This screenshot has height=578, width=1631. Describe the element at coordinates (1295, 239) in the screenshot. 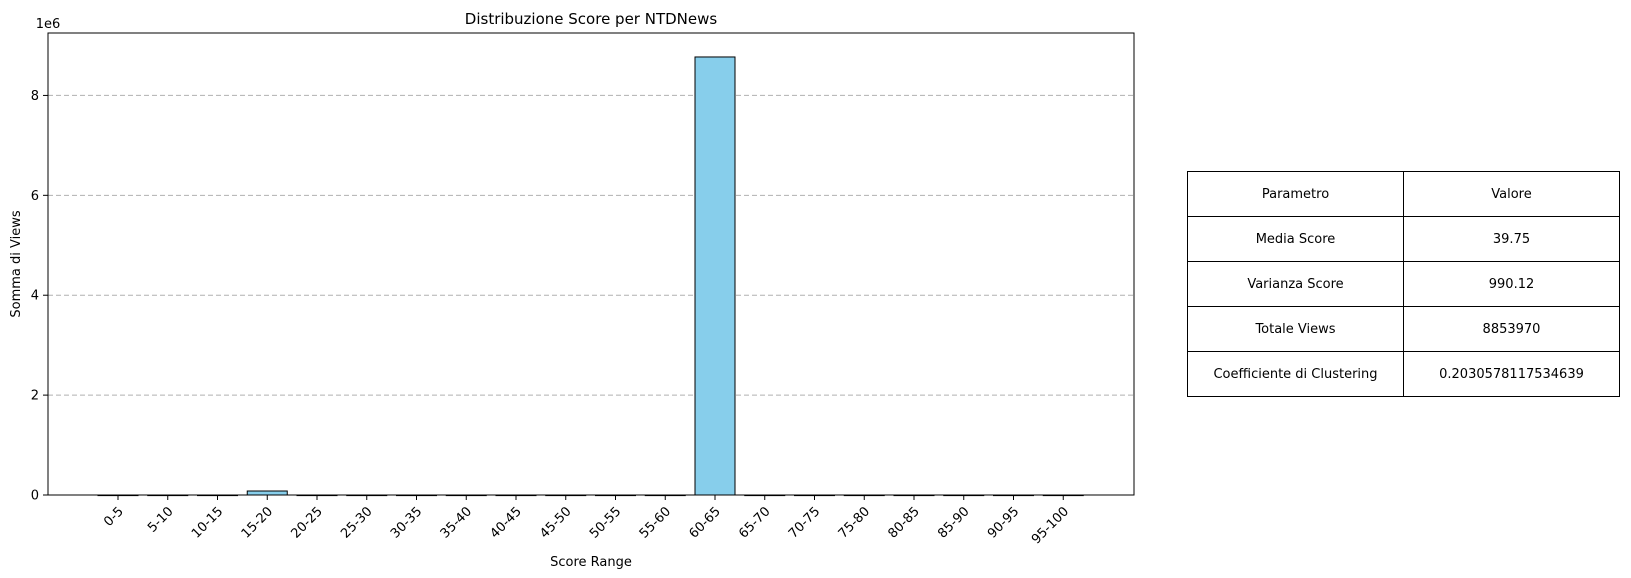

I see `table-cell-parameter: Media Score` at that location.